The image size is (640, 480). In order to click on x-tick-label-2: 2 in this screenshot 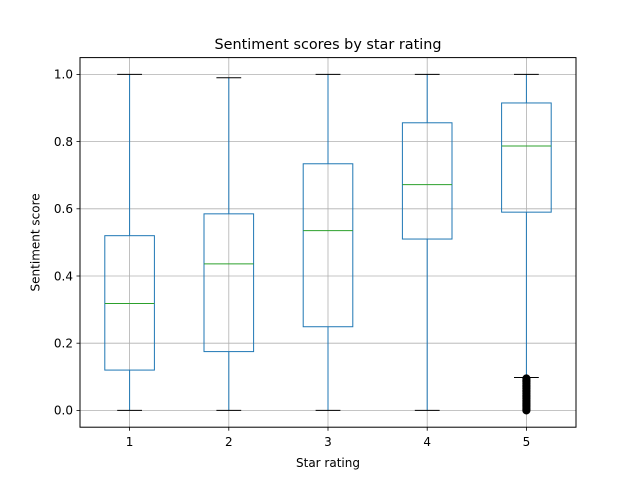, I will do `click(229, 442)`.